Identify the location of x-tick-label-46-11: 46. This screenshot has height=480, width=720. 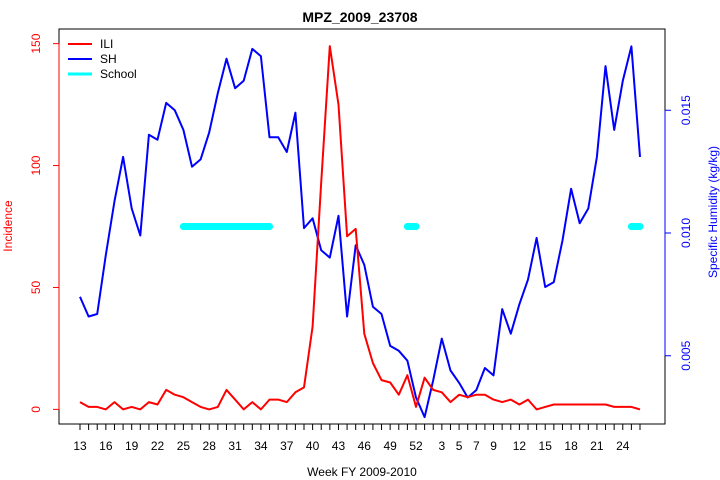
(365, 446).